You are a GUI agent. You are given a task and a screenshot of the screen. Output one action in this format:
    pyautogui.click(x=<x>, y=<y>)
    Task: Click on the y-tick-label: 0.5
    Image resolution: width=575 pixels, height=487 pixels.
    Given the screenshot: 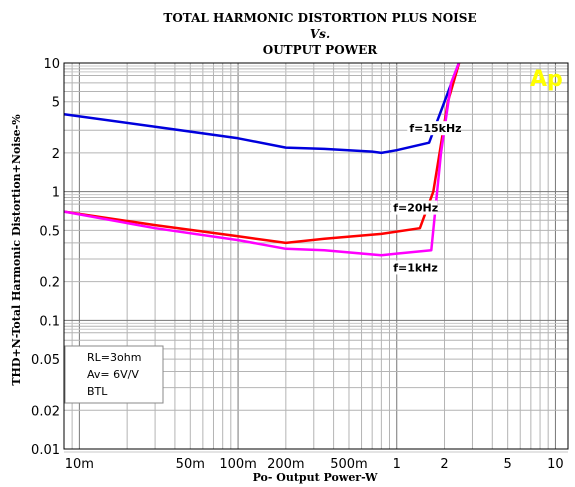 What is the action you would take?
    pyautogui.click(x=49, y=231)
    